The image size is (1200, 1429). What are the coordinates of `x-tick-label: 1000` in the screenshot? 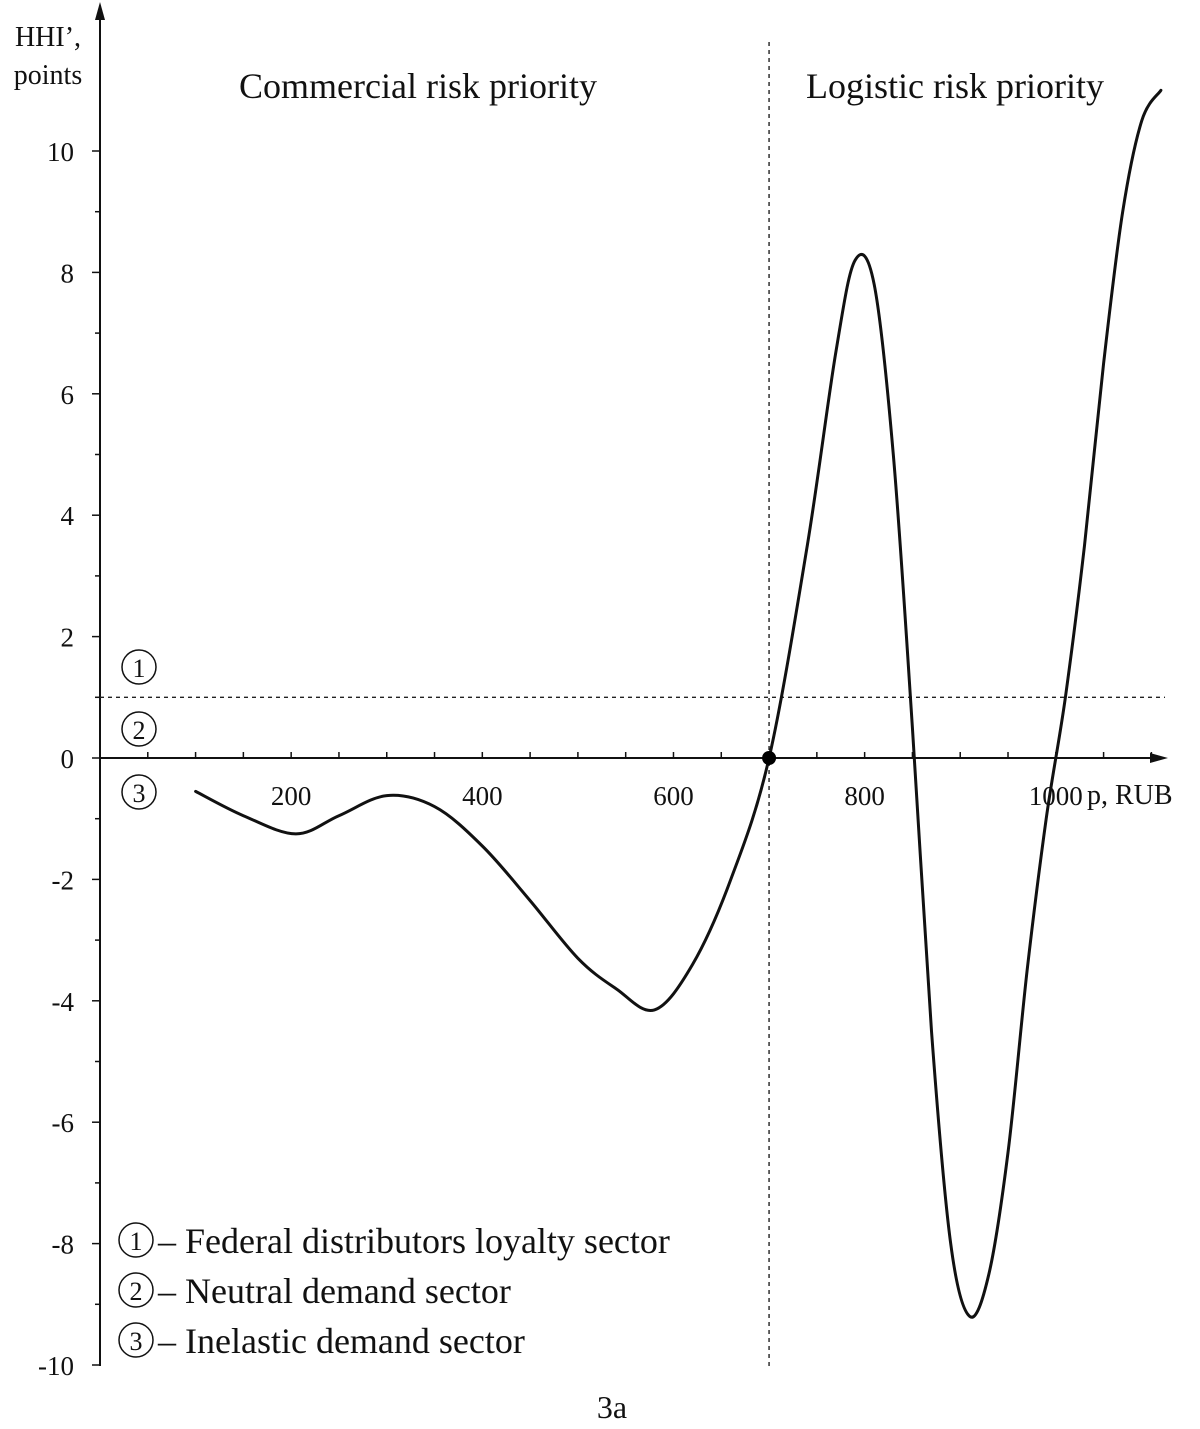 It's located at (1056, 796).